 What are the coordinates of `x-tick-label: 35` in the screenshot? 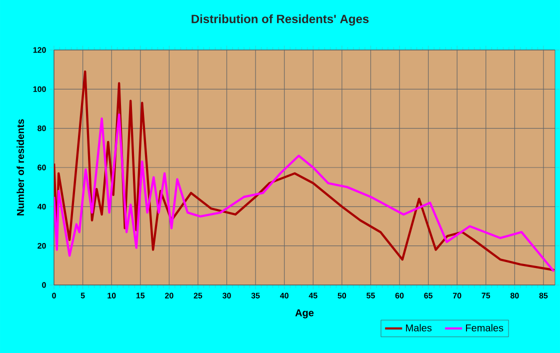 It's located at (255, 295).